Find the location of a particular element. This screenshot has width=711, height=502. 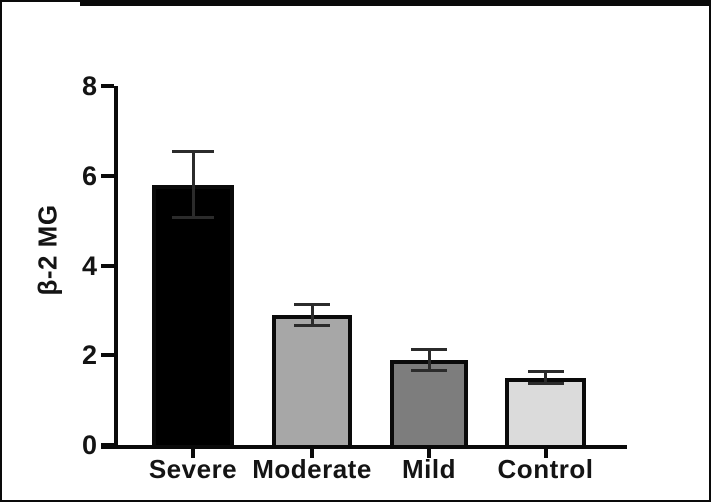

bar-moderate is located at coordinates (312, 381).